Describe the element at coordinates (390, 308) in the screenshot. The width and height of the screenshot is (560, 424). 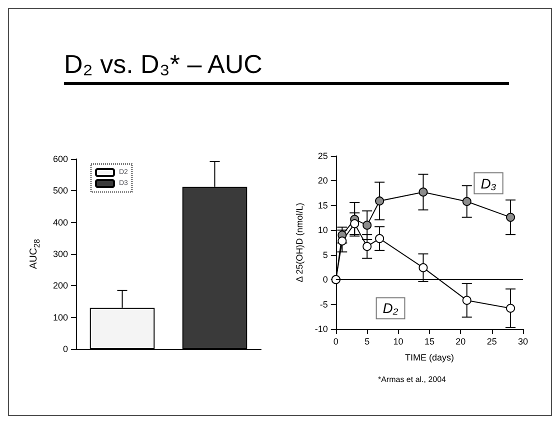
I see `text: D₂` at that location.